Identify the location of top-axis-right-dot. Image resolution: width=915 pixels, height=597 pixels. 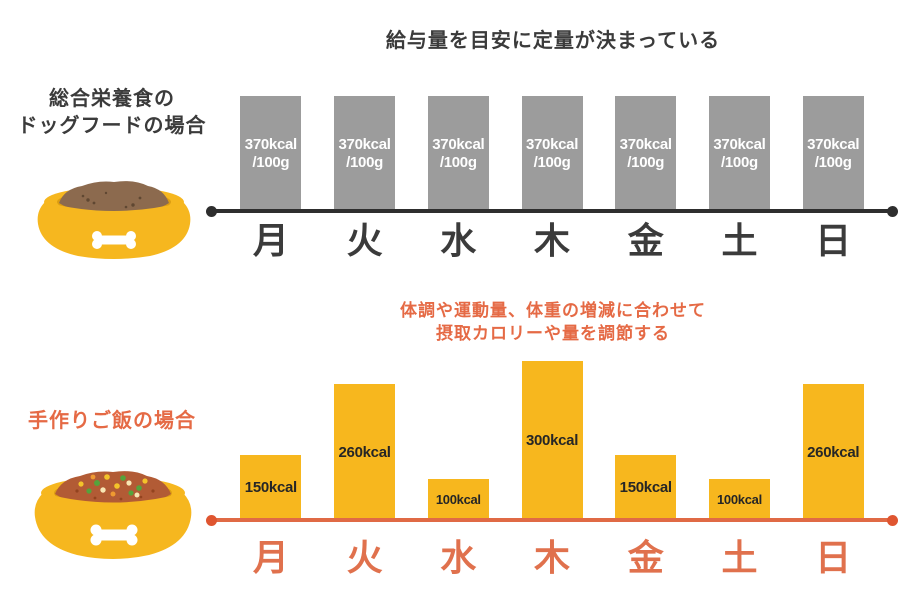
(892, 211).